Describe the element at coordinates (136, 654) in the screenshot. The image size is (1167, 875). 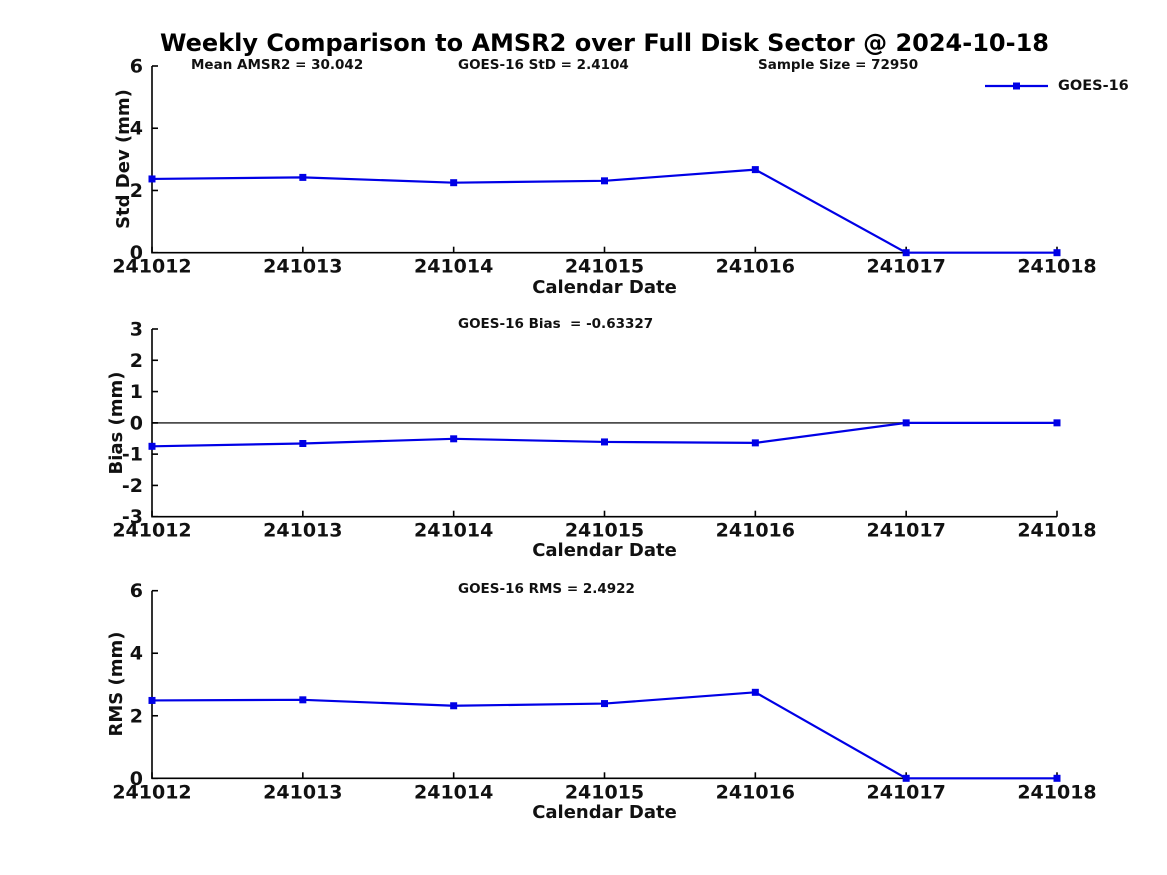
I see `rms-y-tick-label: 4` at that location.